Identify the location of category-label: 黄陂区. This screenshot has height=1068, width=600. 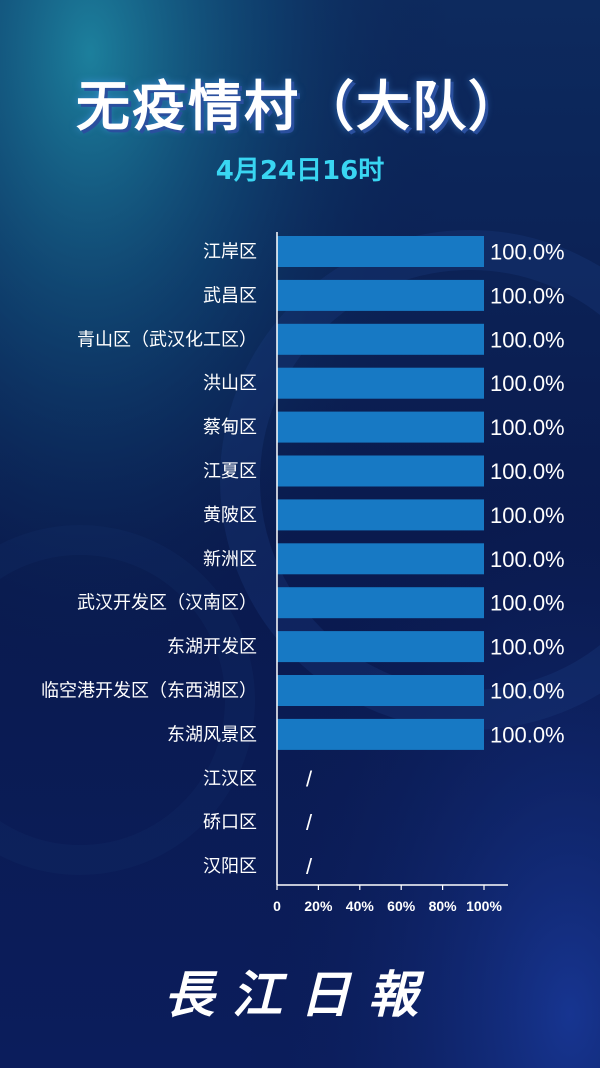
(230, 515).